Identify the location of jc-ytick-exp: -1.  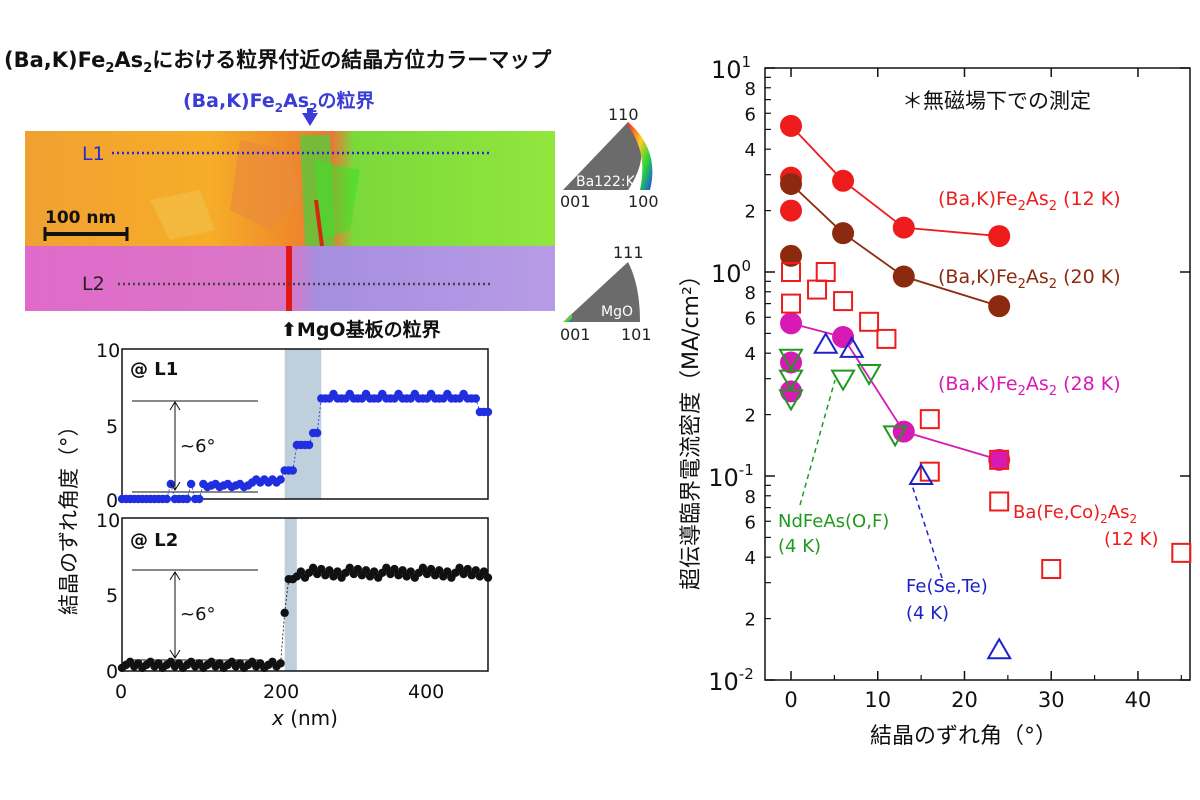
(746, 470).